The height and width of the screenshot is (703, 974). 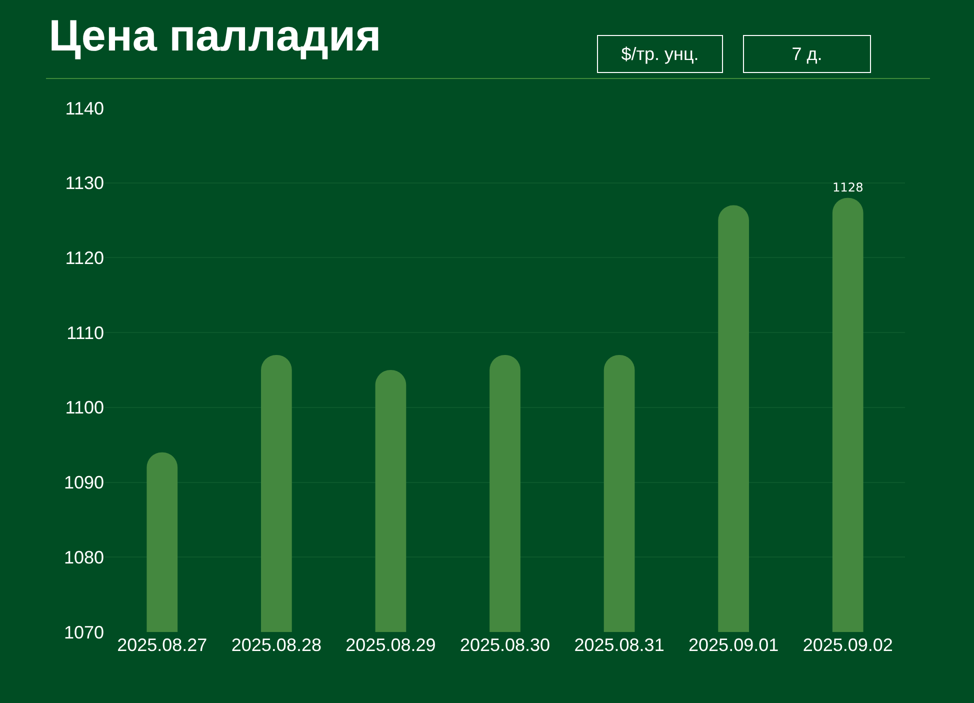 I want to click on y-tick-label: 1140, so click(x=84, y=108).